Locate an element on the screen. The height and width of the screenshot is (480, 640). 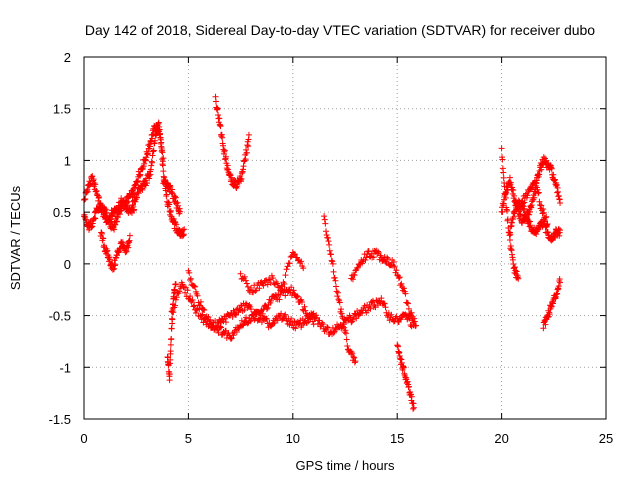
data-point-arc-r is located at coordinates (543, 328).